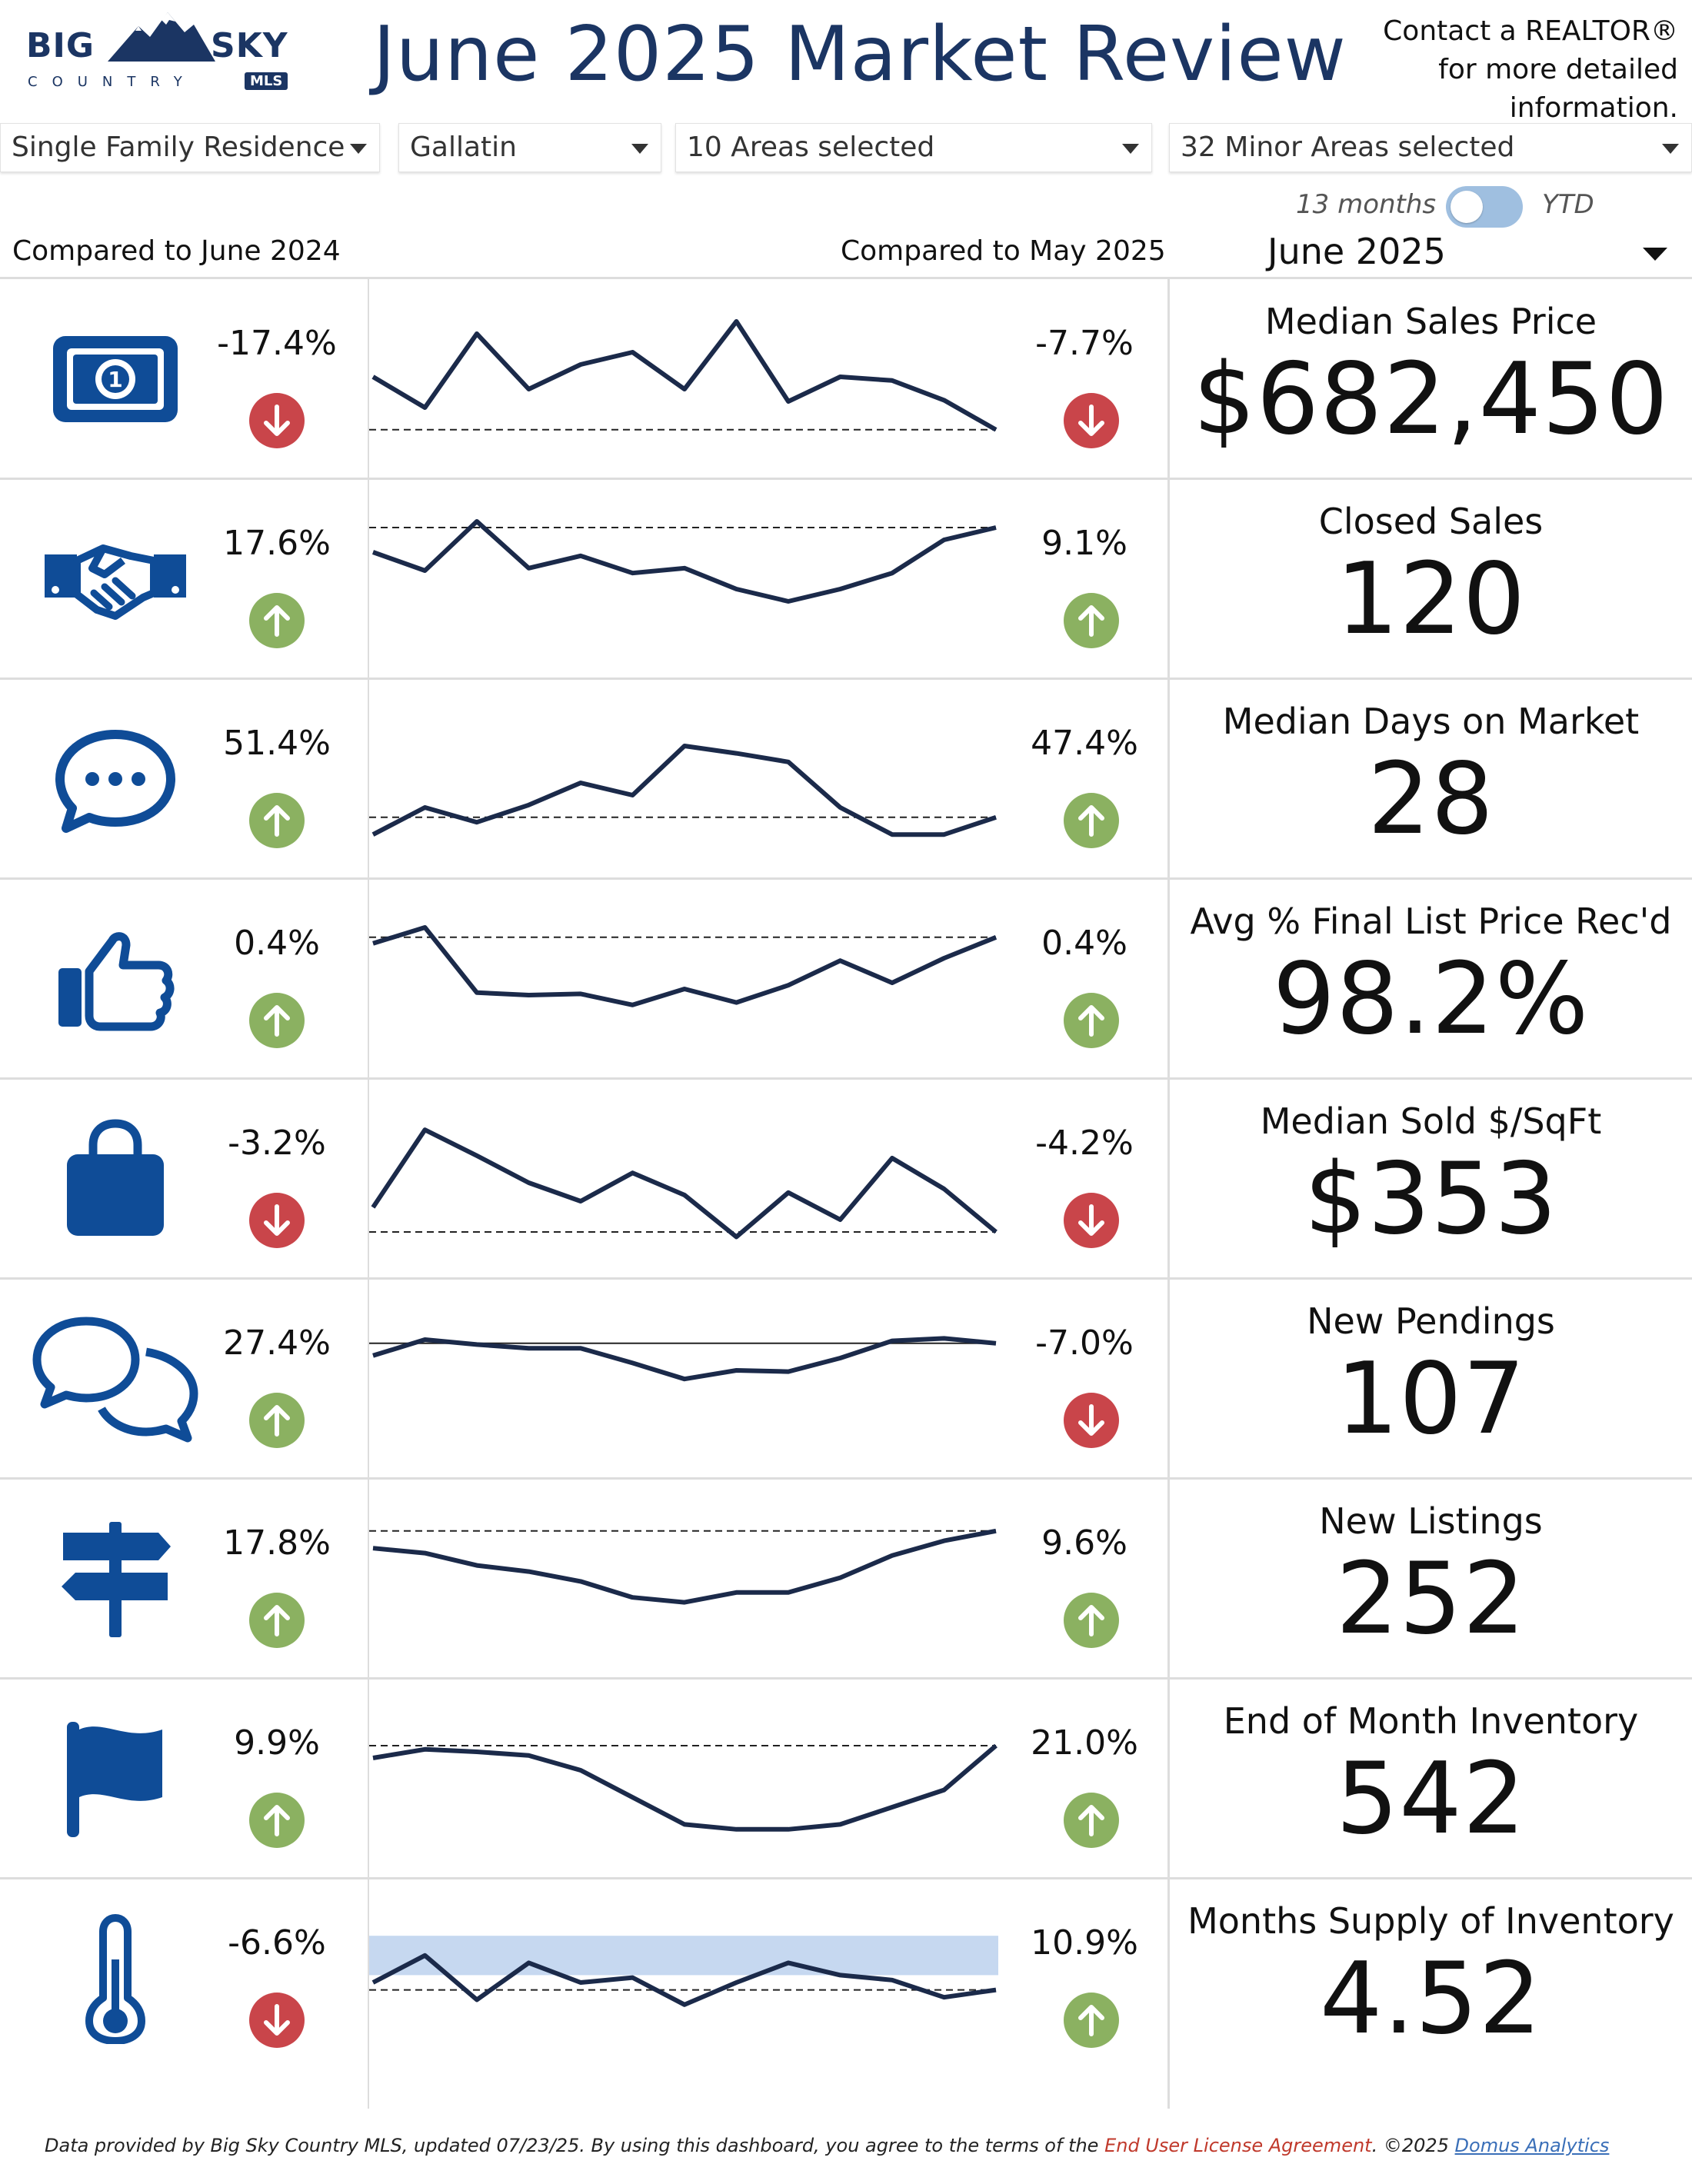 Image resolution: width=1692 pixels, height=2184 pixels. I want to click on metric-row: 17.8% 9.6% New Listings 252, so click(846, 1579).